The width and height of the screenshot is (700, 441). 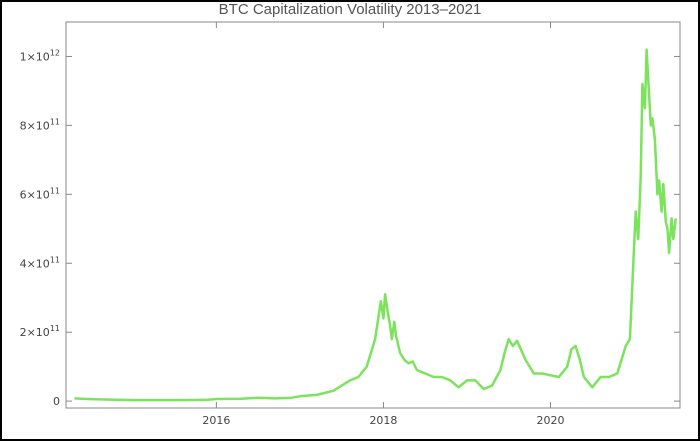 What do you see at coordinates (40, 55) in the screenshot?
I see `y-tick-label: 1×10¹²` at bounding box center [40, 55].